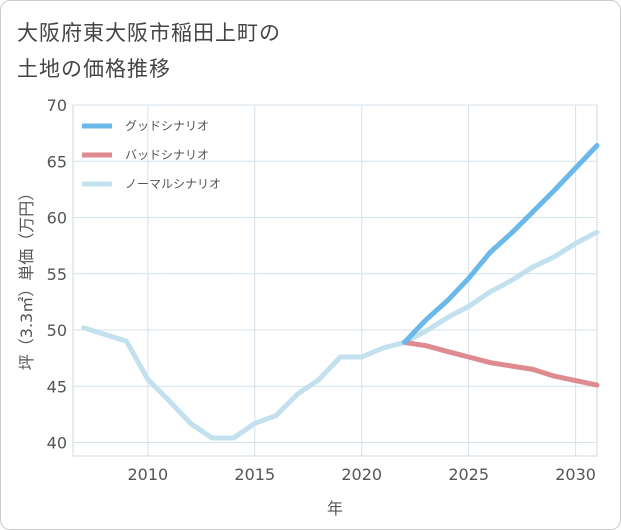 Image resolution: width=621 pixels, height=530 pixels. Describe the element at coordinates (575, 474) in the screenshot. I see `x-tick-label: 2030` at that location.